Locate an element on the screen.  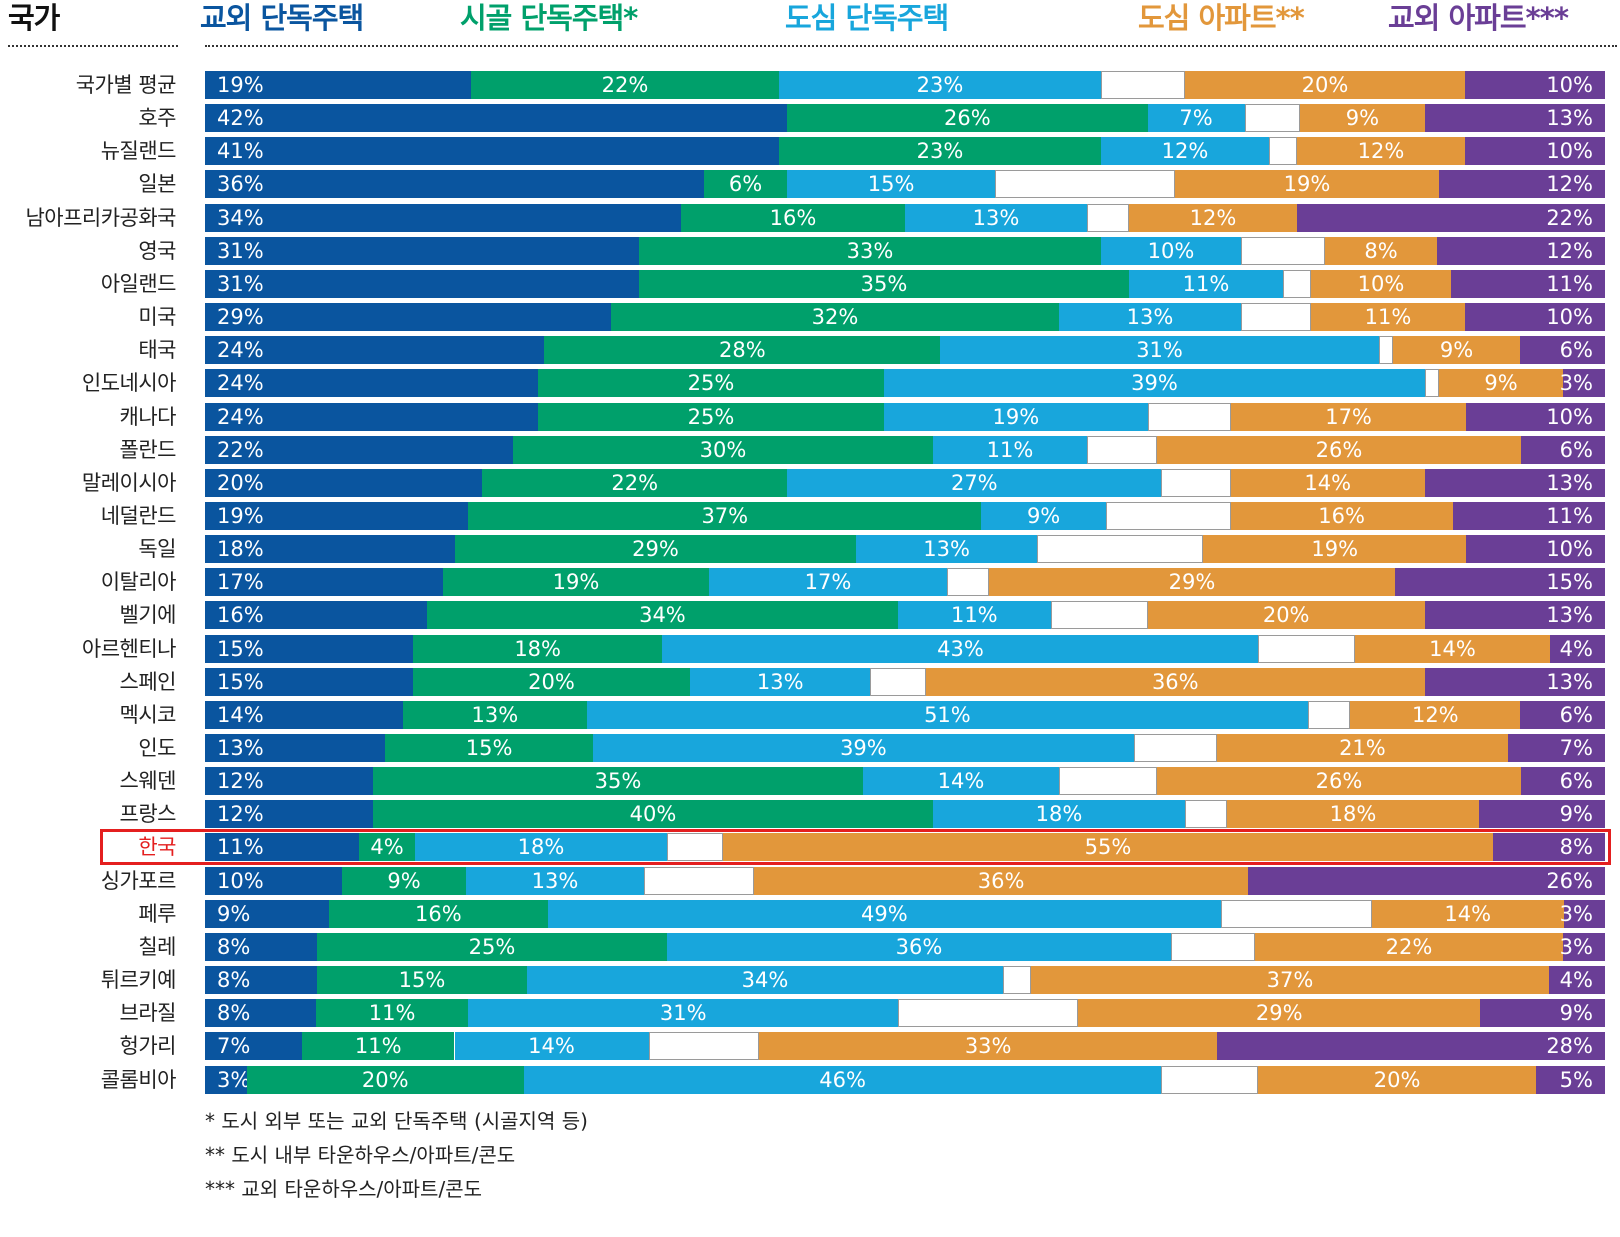
data-label: 22% is located at coordinates (1569, 217).